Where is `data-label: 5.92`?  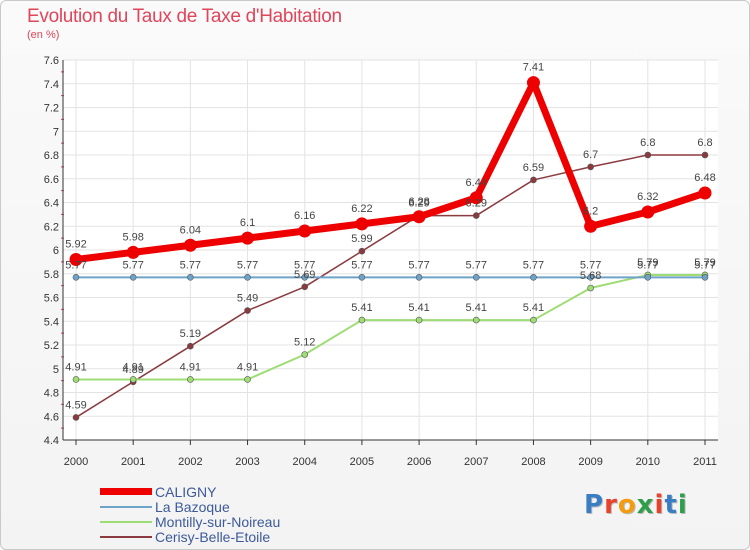 data-label: 5.92 is located at coordinates (75, 245).